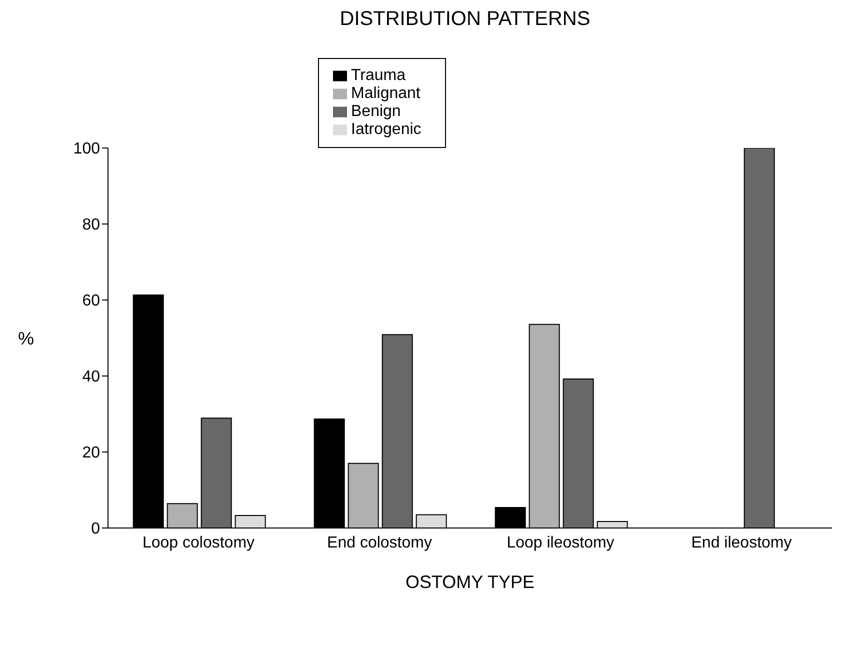  What do you see at coordinates (91, 301) in the screenshot?
I see `y-tick-label: 60` at bounding box center [91, 301].